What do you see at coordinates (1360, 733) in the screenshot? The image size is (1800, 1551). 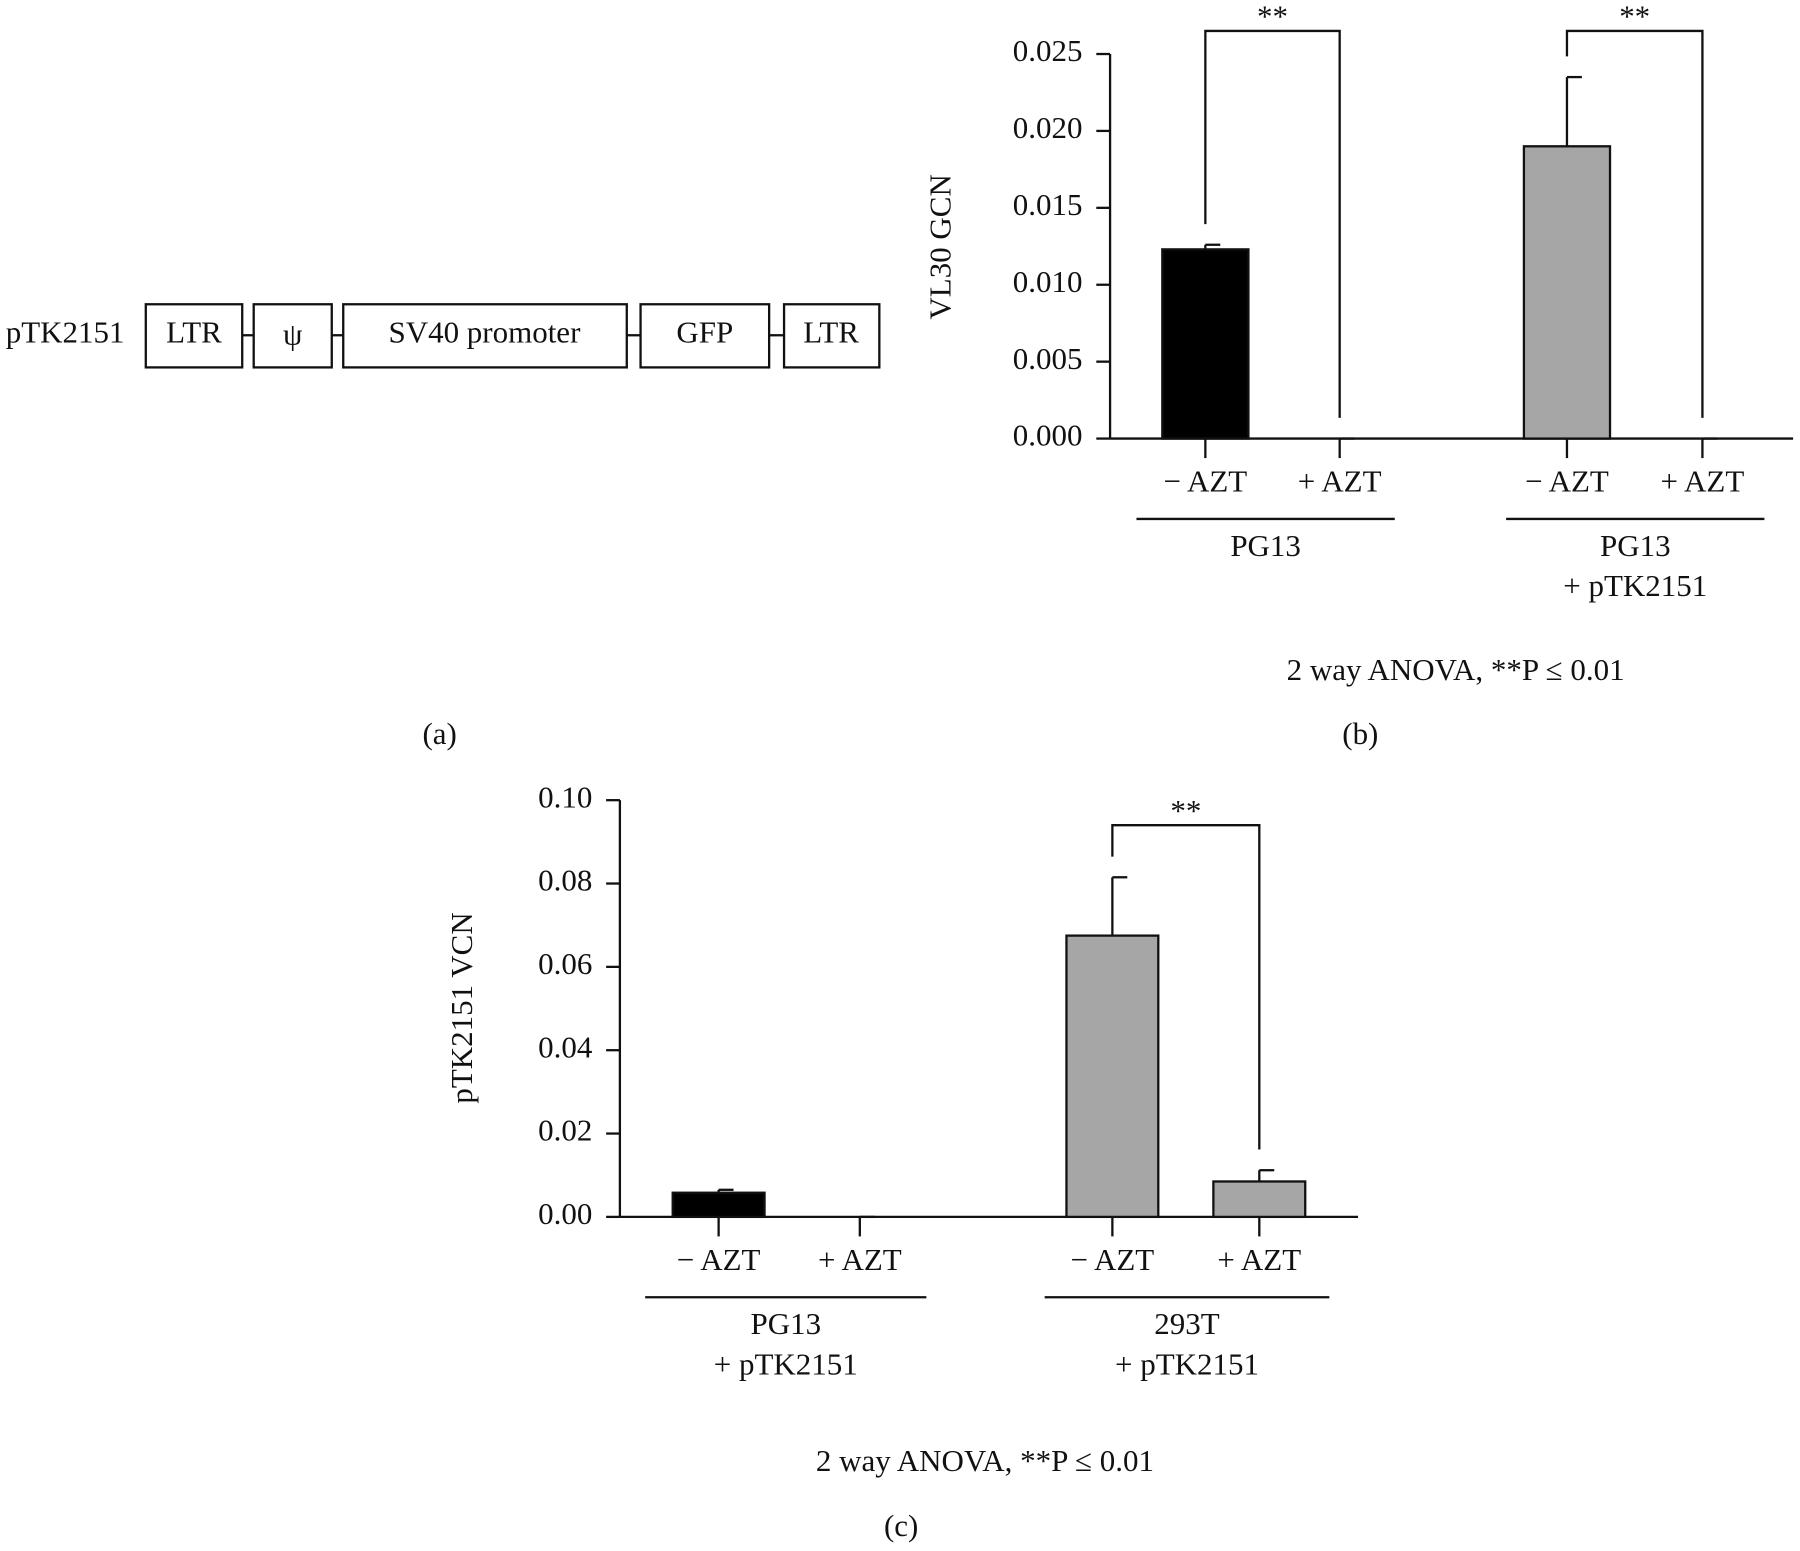 I see `panel-label: (b)` at bounding box center [1360, 733].